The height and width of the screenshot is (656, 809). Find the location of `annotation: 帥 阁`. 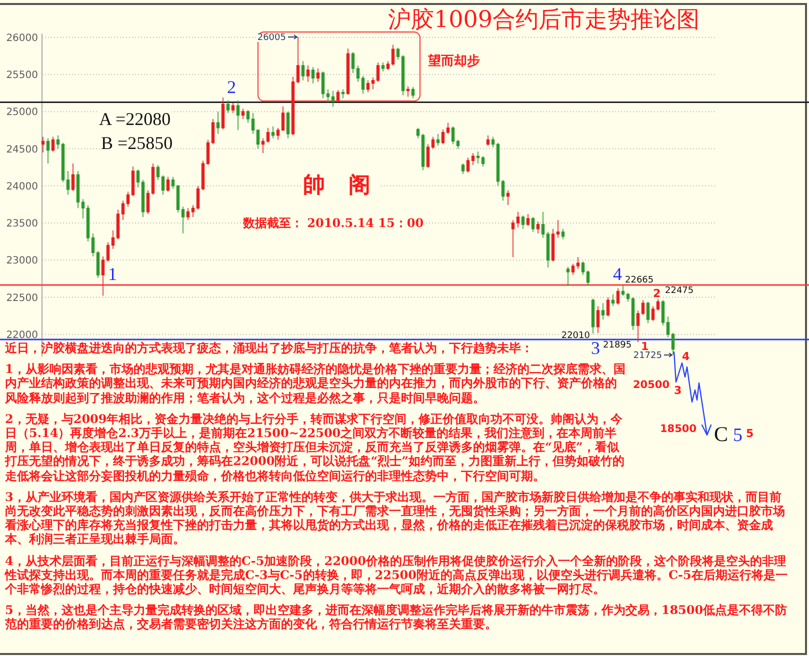

annotation: 帥 阁 is located at coordinates (341, 185).